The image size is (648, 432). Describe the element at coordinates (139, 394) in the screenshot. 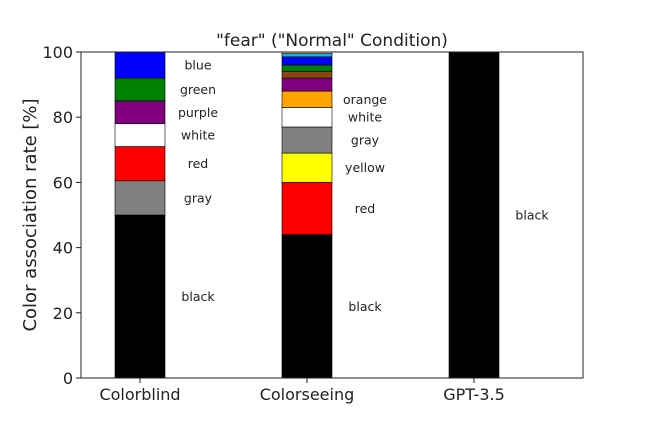

I see `x-tick-label: Colorblind` at that location.